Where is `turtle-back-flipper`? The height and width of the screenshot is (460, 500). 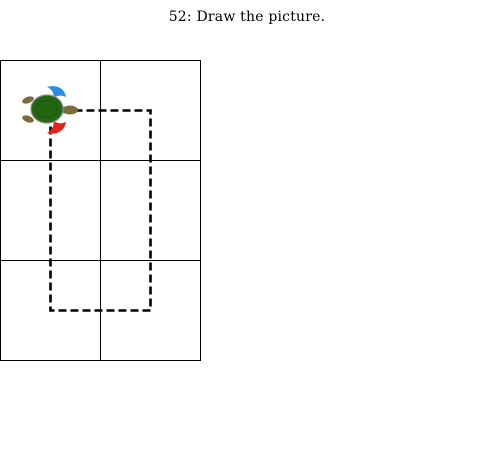 turtle-back-flipper is located at coordinates (56, 127).